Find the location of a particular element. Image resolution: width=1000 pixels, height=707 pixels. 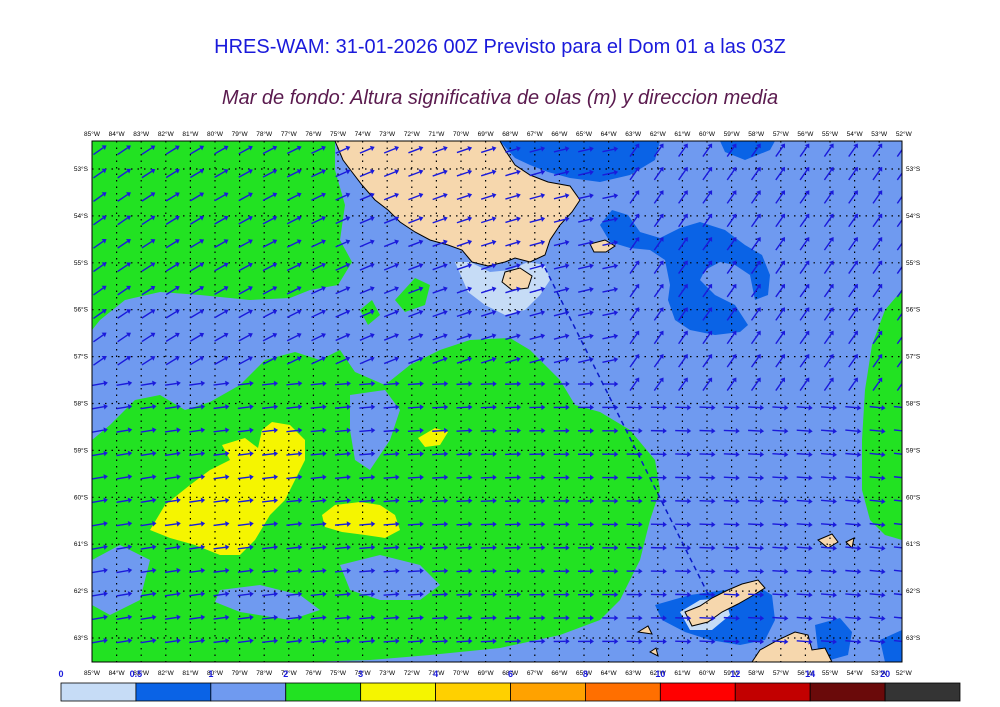

longitude-label: 52°W is located at coordinates (904, 673).